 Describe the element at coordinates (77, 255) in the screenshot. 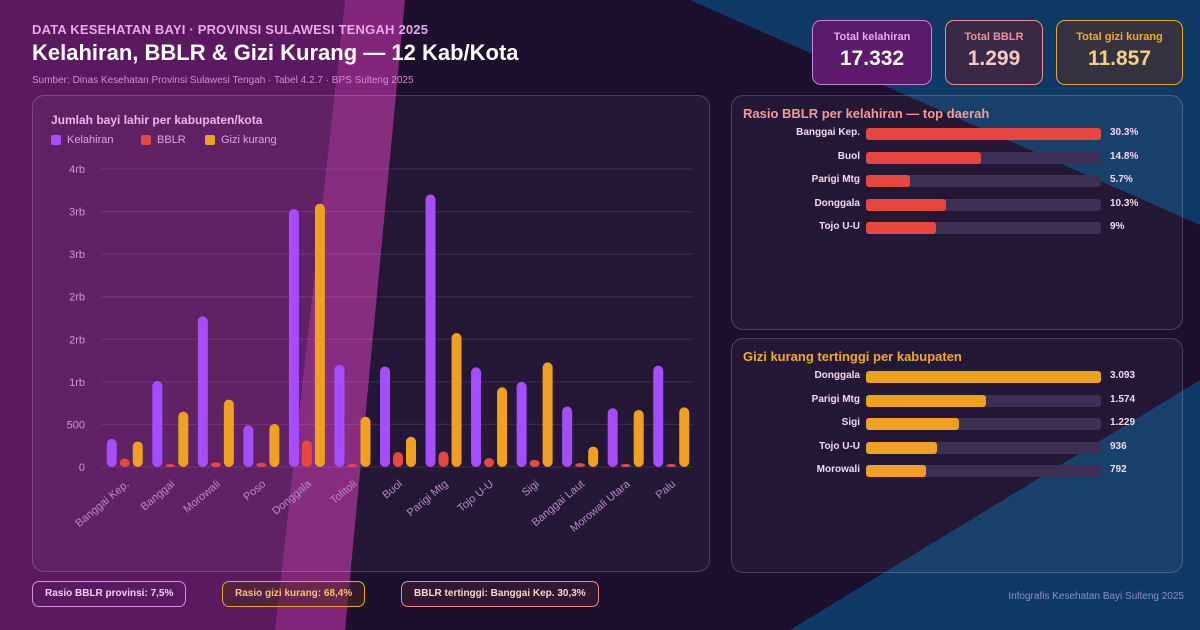

I see `y-tick-label: 3rb` at that location.